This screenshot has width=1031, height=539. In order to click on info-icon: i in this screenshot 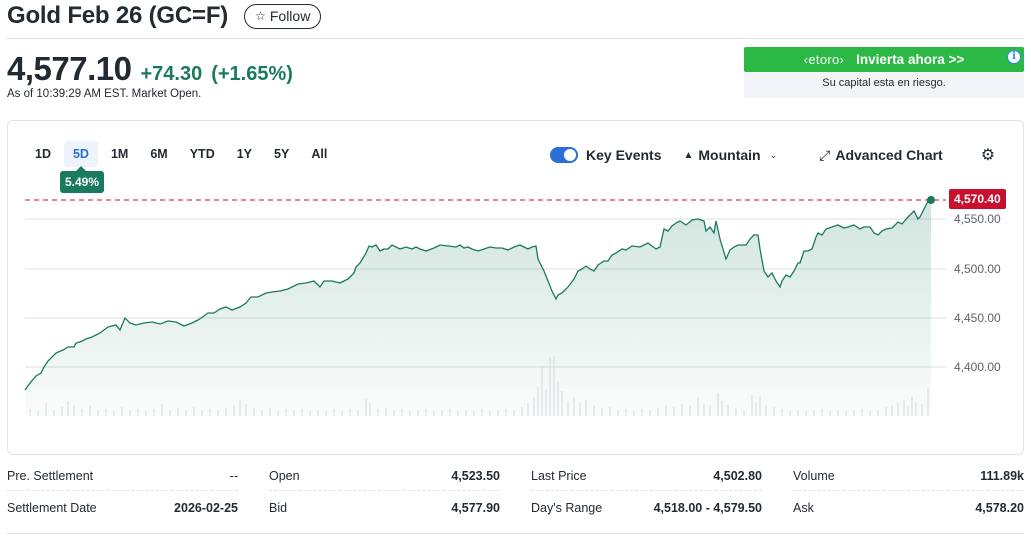, I will do `click(1014, 57)`.